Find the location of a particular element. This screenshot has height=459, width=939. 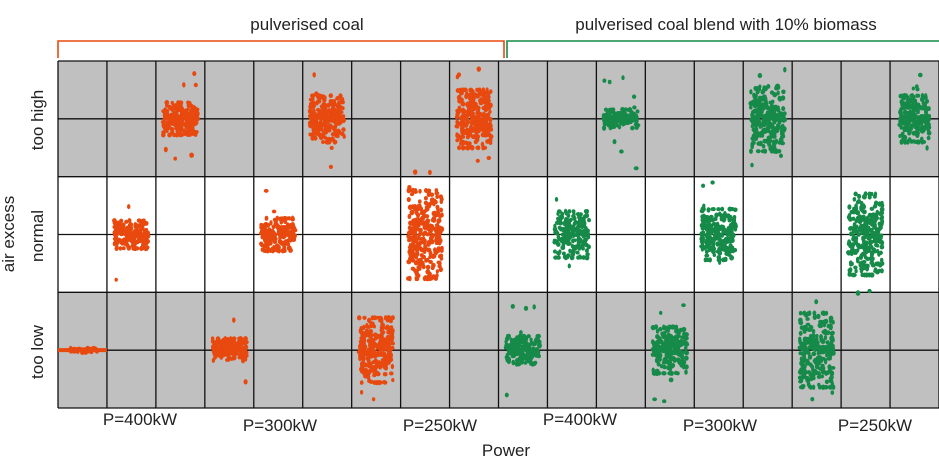

x-tick-label-bio-400: P=400kW is located at coordinates (580, 419).